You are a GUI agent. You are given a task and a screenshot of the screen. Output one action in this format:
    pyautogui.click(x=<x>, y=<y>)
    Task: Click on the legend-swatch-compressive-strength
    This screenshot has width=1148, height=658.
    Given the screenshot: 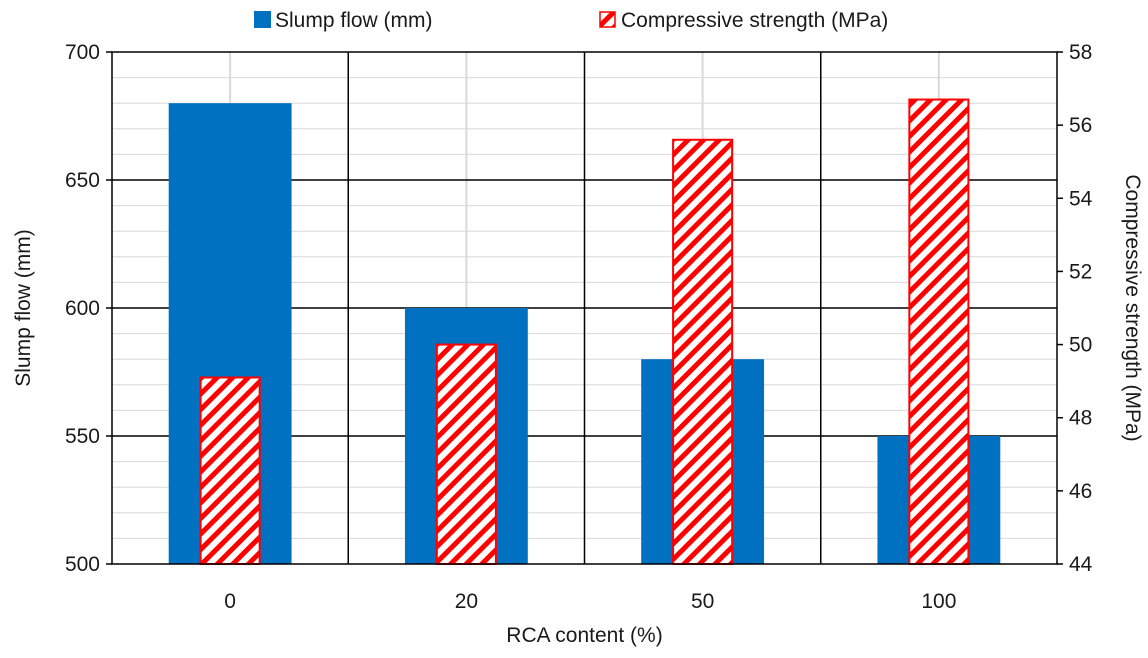 What is the action you would take?
    pyautogui.click(x=607, y=19)
    